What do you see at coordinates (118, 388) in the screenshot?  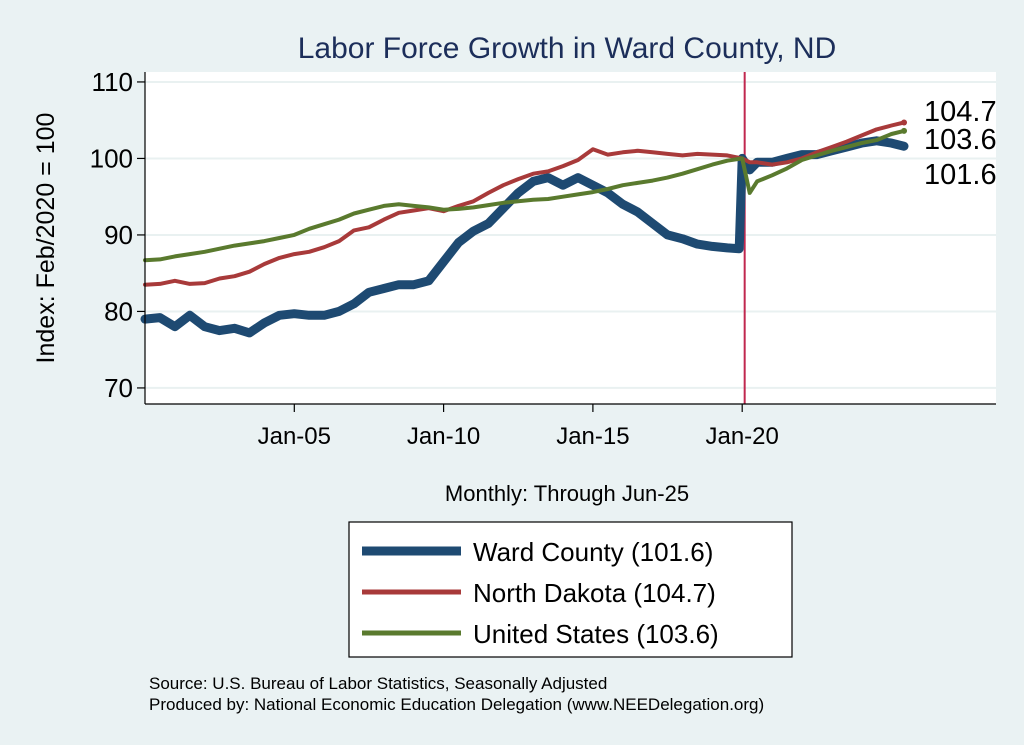 I see `y-tick-label: 70` at bounding box center [118, 388].